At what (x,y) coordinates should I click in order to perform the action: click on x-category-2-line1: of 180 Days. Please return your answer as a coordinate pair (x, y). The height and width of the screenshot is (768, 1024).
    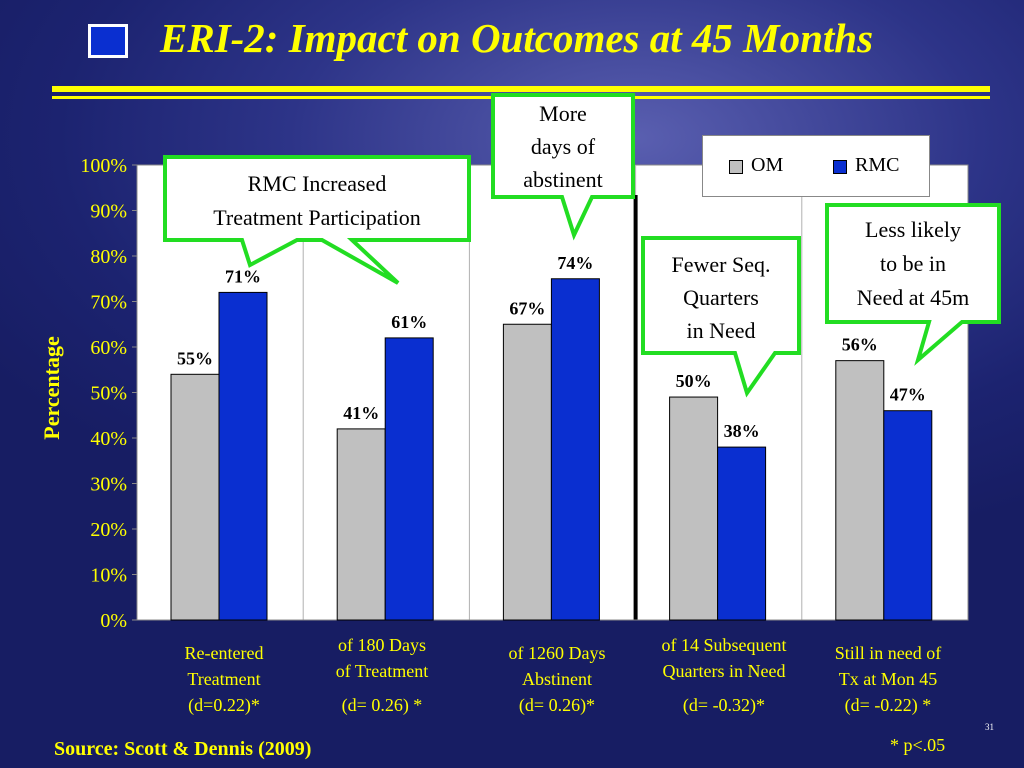
    Looking at the image, I should click on (382, 645).